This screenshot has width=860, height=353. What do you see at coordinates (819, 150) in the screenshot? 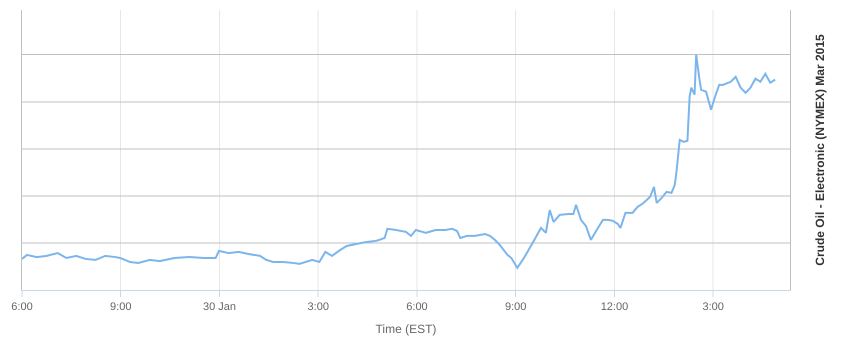
I see `y-axis-title: Crude Oil - Electronic (NYMEX) Mar 2015` at bounding box center [819, 150].